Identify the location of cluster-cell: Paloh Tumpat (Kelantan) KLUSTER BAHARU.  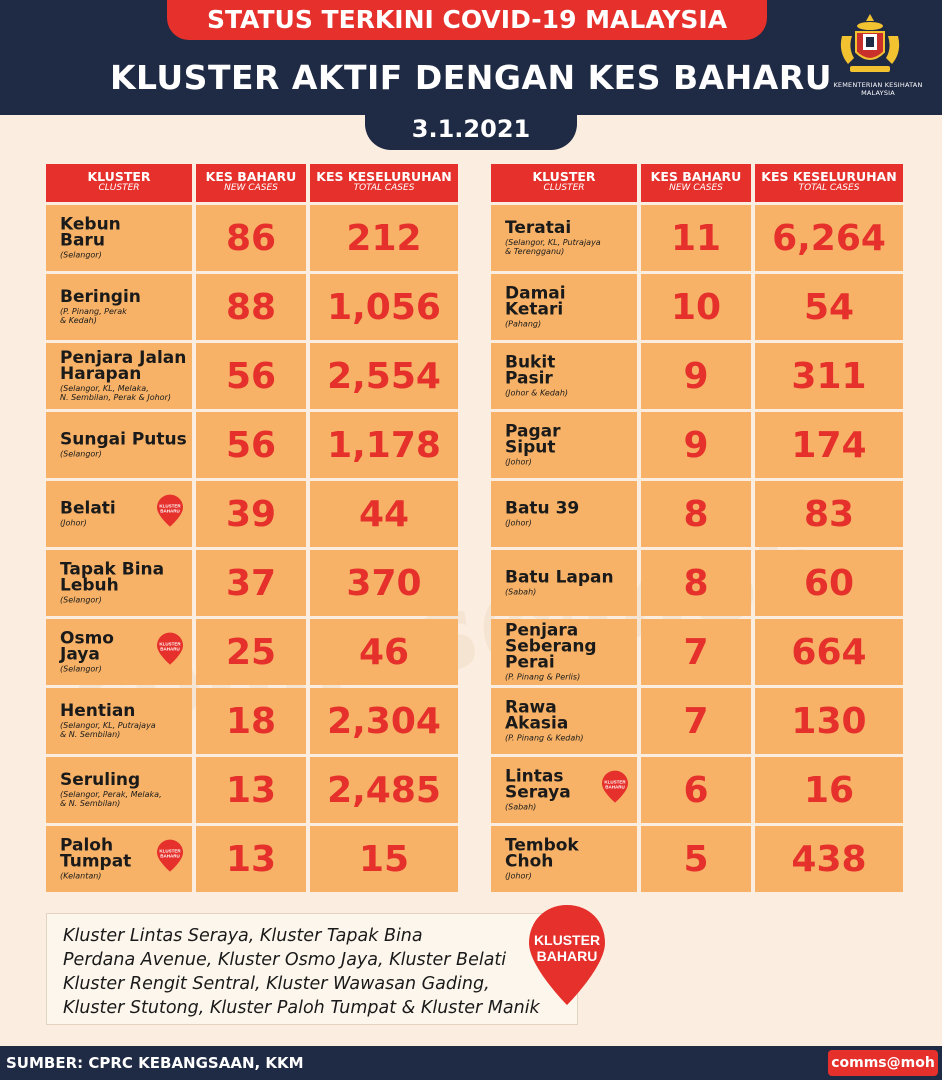
(119, 859).